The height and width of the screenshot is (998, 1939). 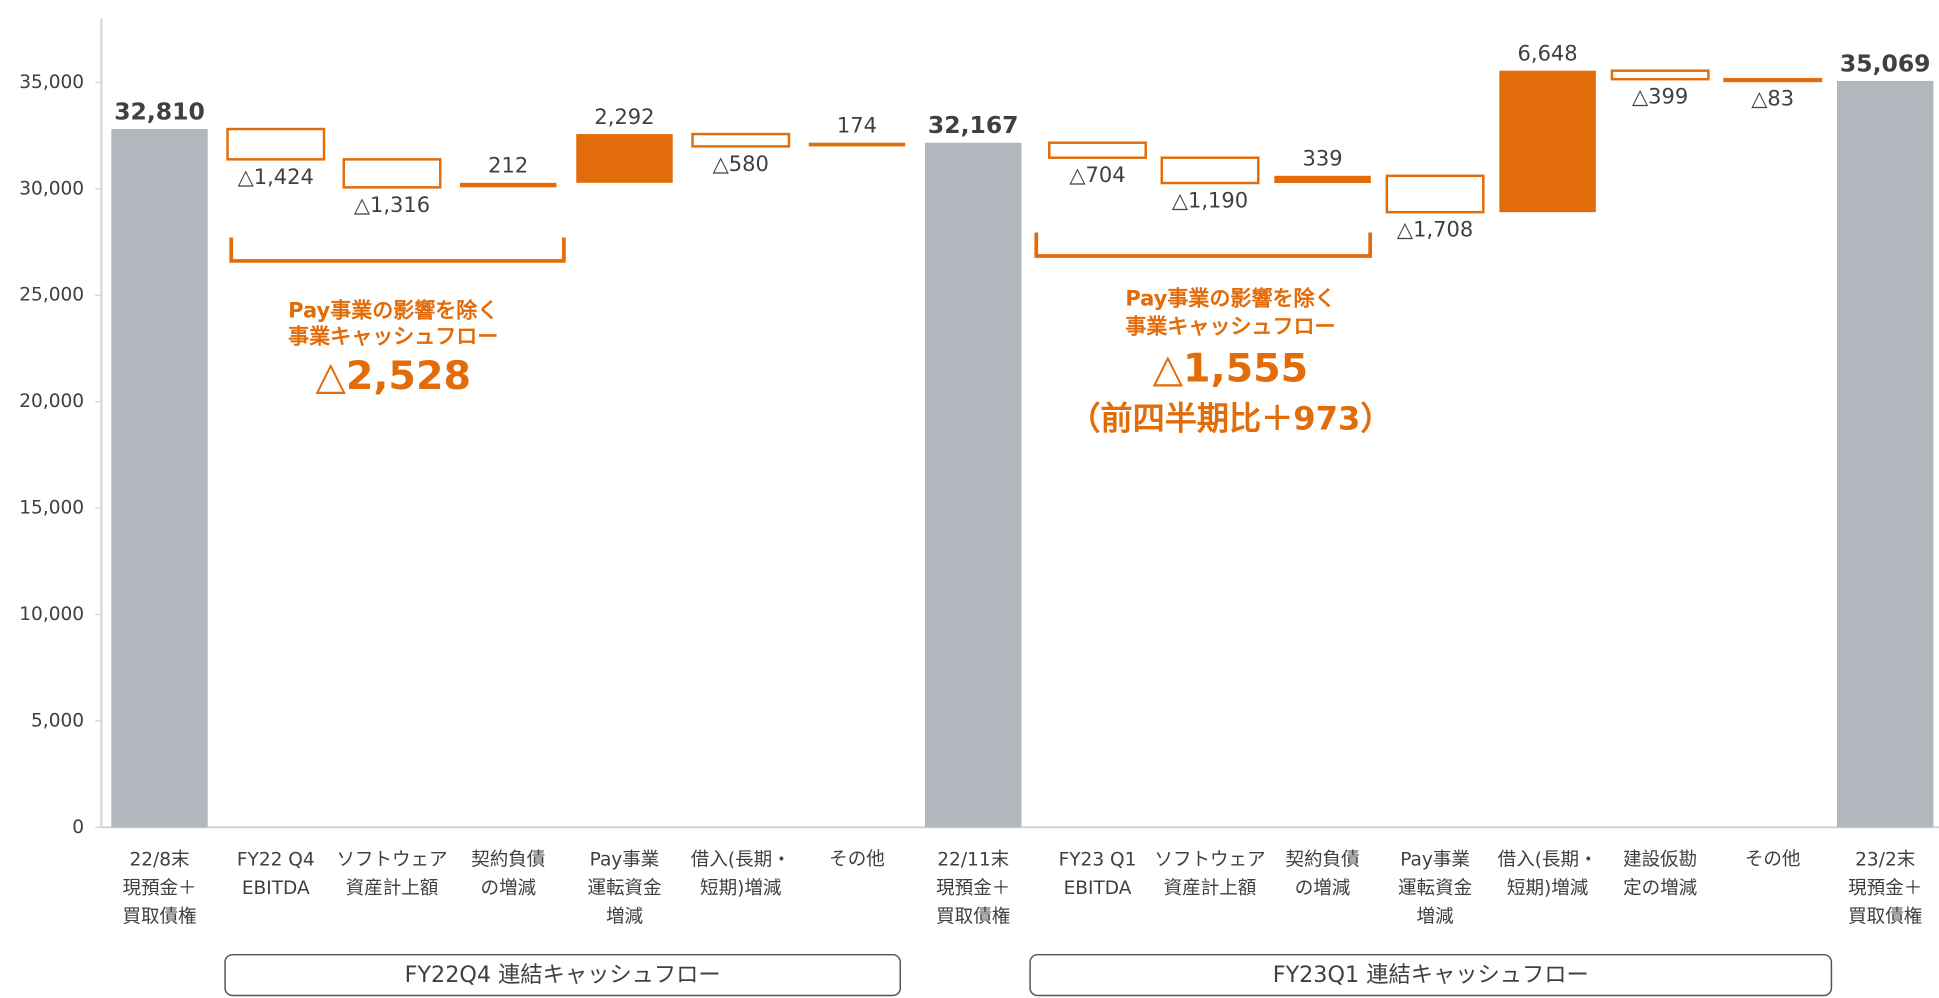 I want to click on value-label: 6,648, so click(x=1548, y=53).